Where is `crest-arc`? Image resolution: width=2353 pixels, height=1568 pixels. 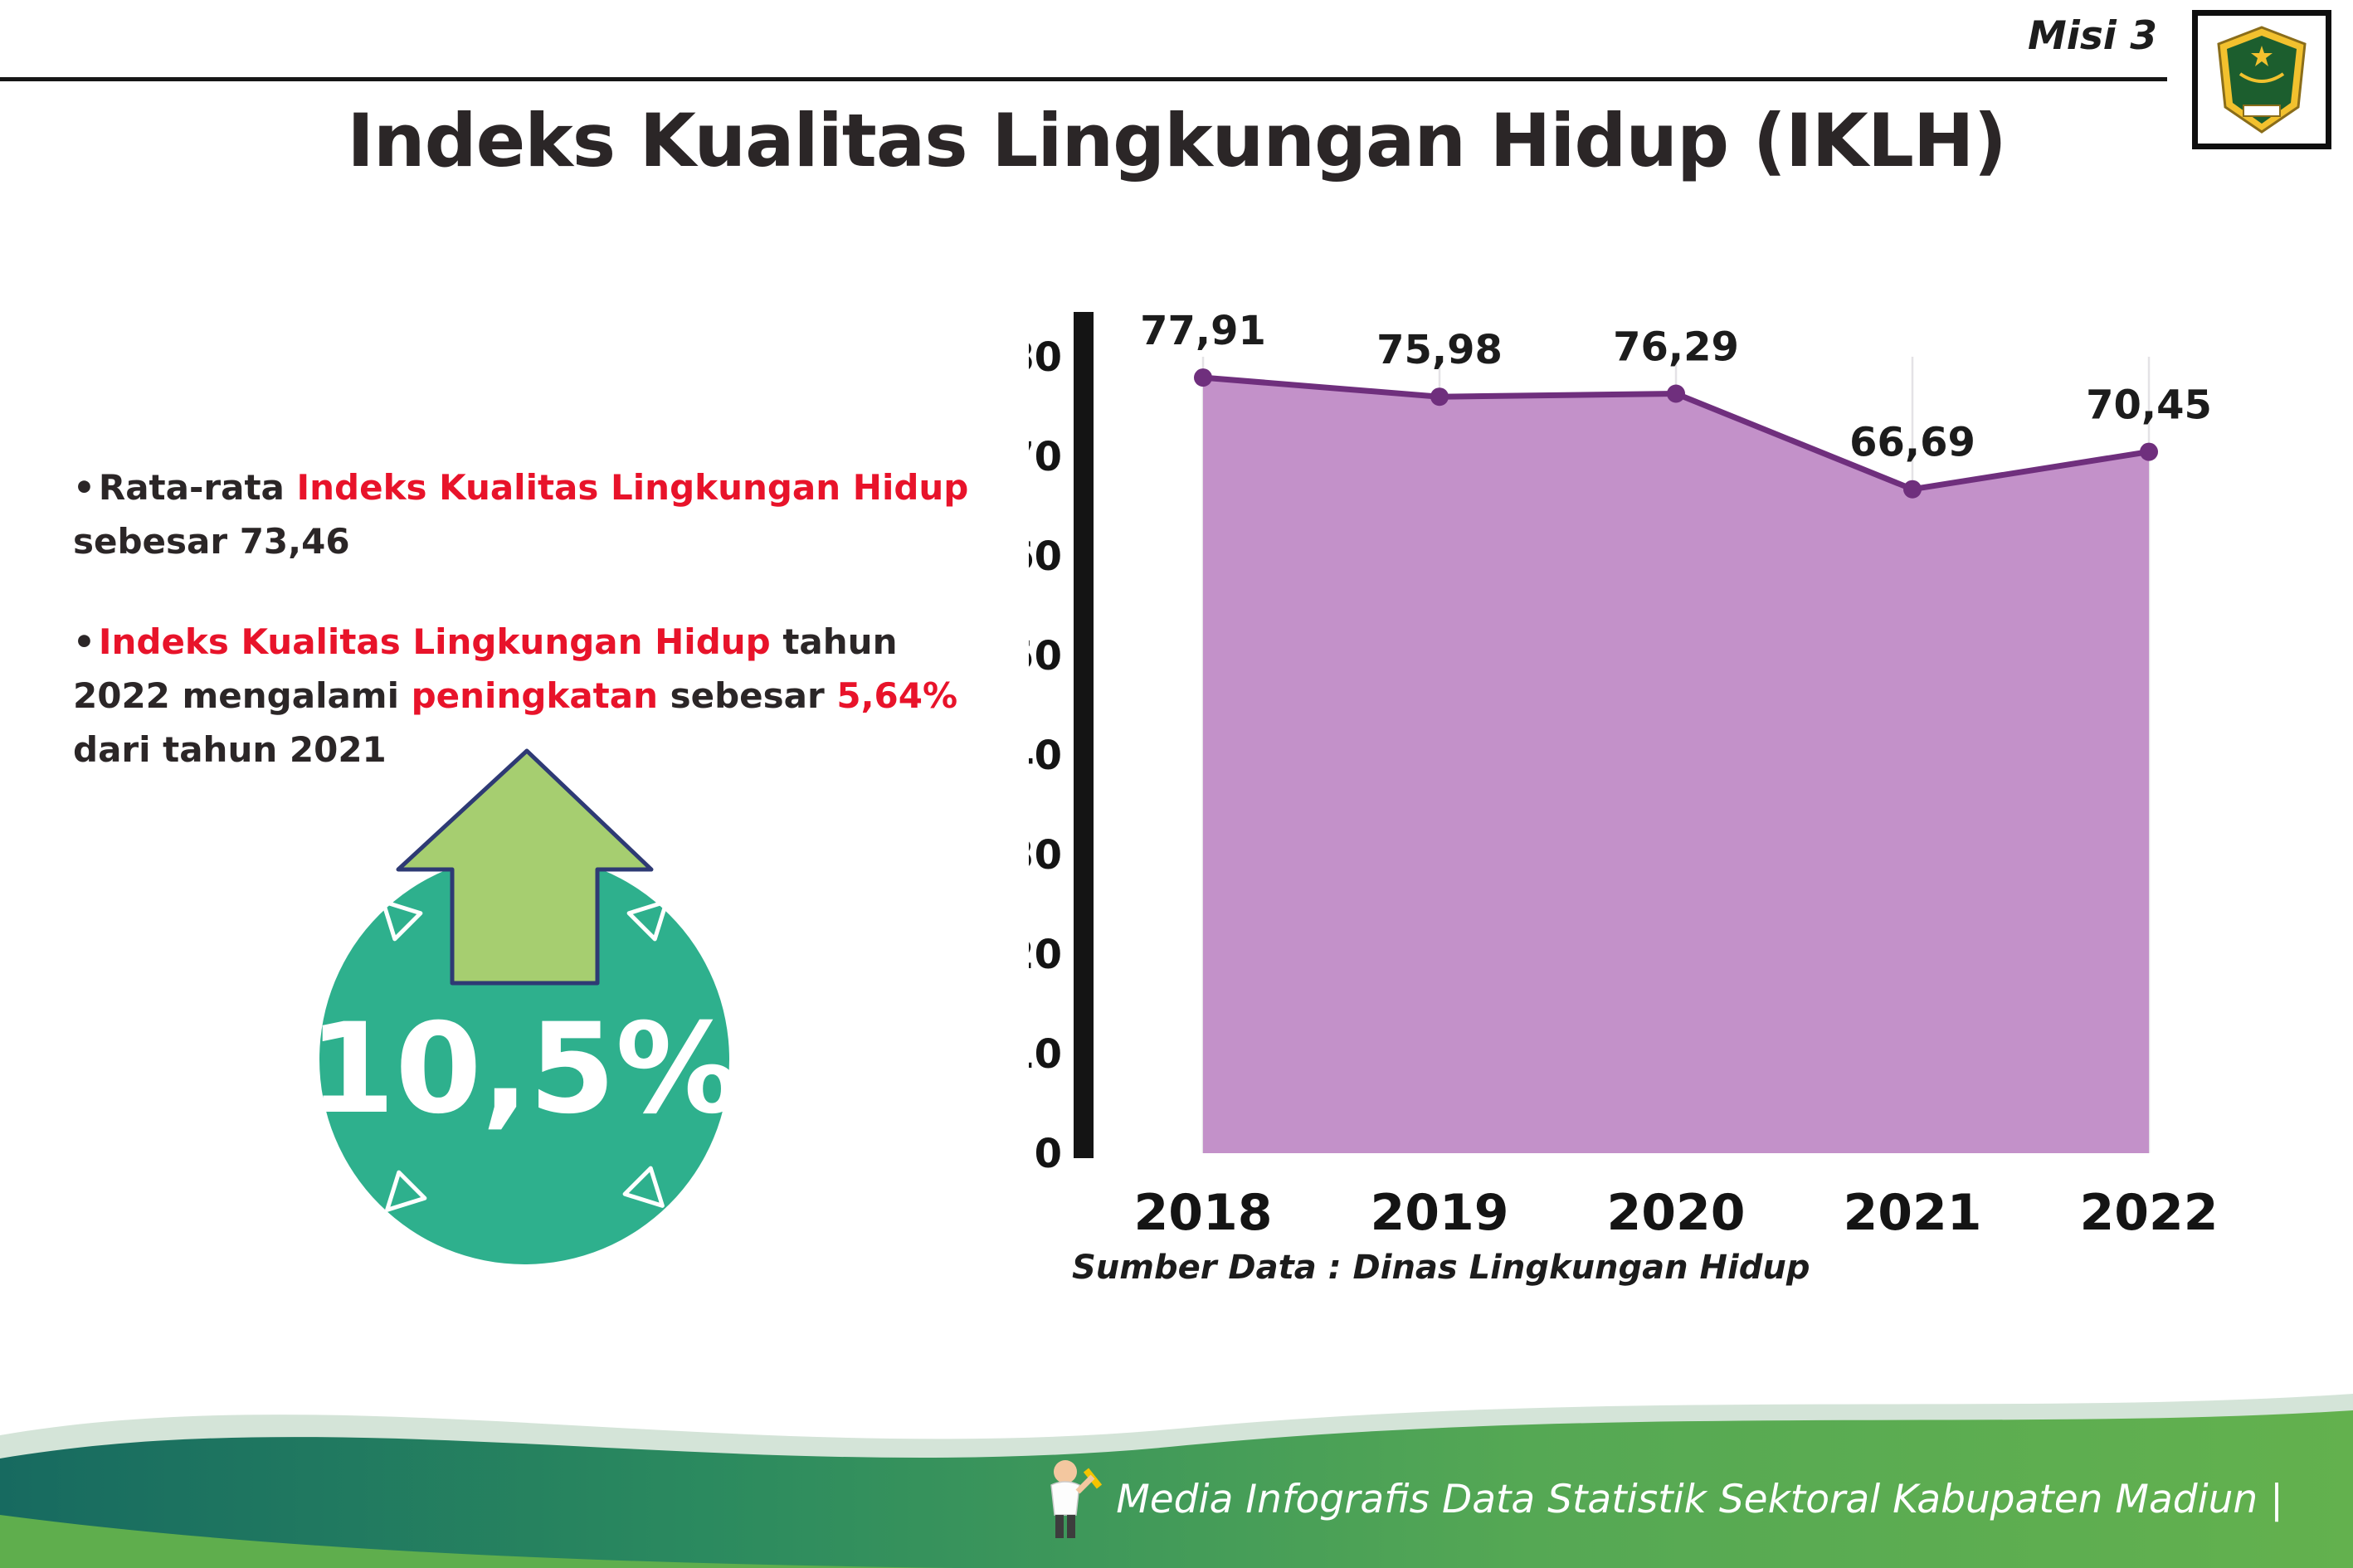 crest-arc is located at coordinates (2262, 77).